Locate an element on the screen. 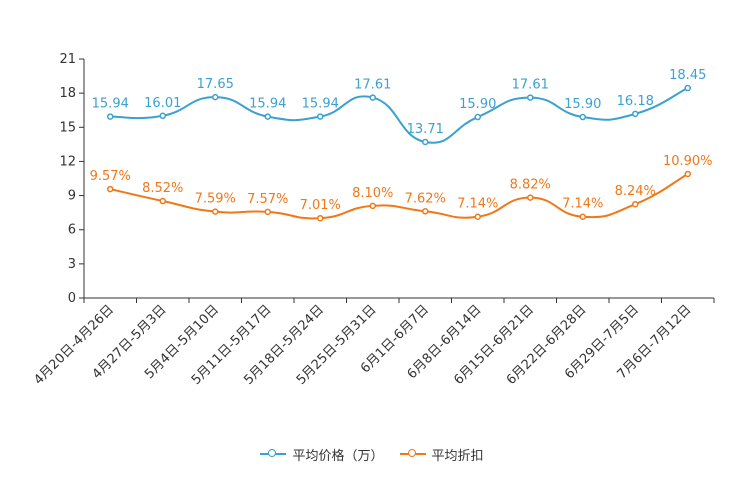 The width and height of the screenshot is (744, 496). y-tick-label: 0 is located at coordinates (72, 298).